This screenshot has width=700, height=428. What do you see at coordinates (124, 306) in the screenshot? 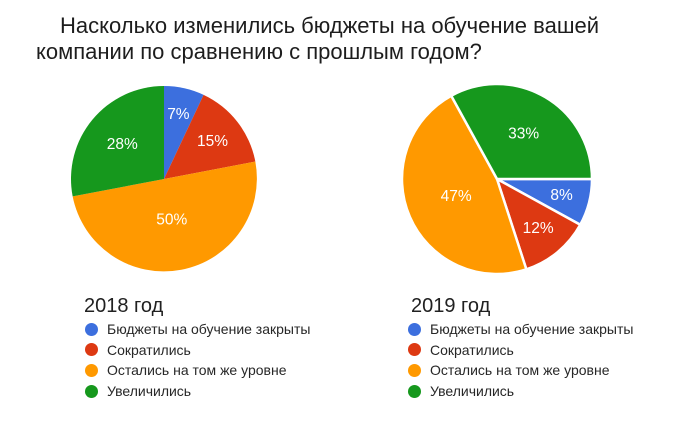
I see `chart-caption-2018: 2018 год` at bounding box center [124, 306].